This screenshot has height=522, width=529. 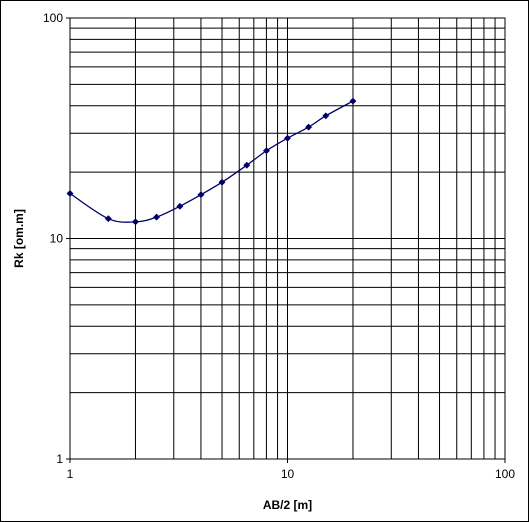 What do you see at coordinates (505, 474) in the screenshot?
I see `x-tick-label: 100` at bounding box center [505, 474].